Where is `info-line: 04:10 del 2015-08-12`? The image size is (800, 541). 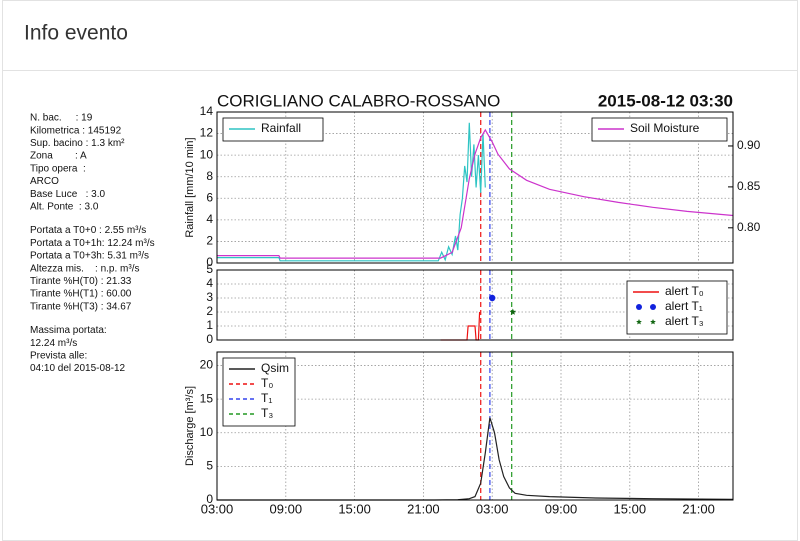 info-line: 04:10 del 2015-08-12 is located at coordinates (78, 368).